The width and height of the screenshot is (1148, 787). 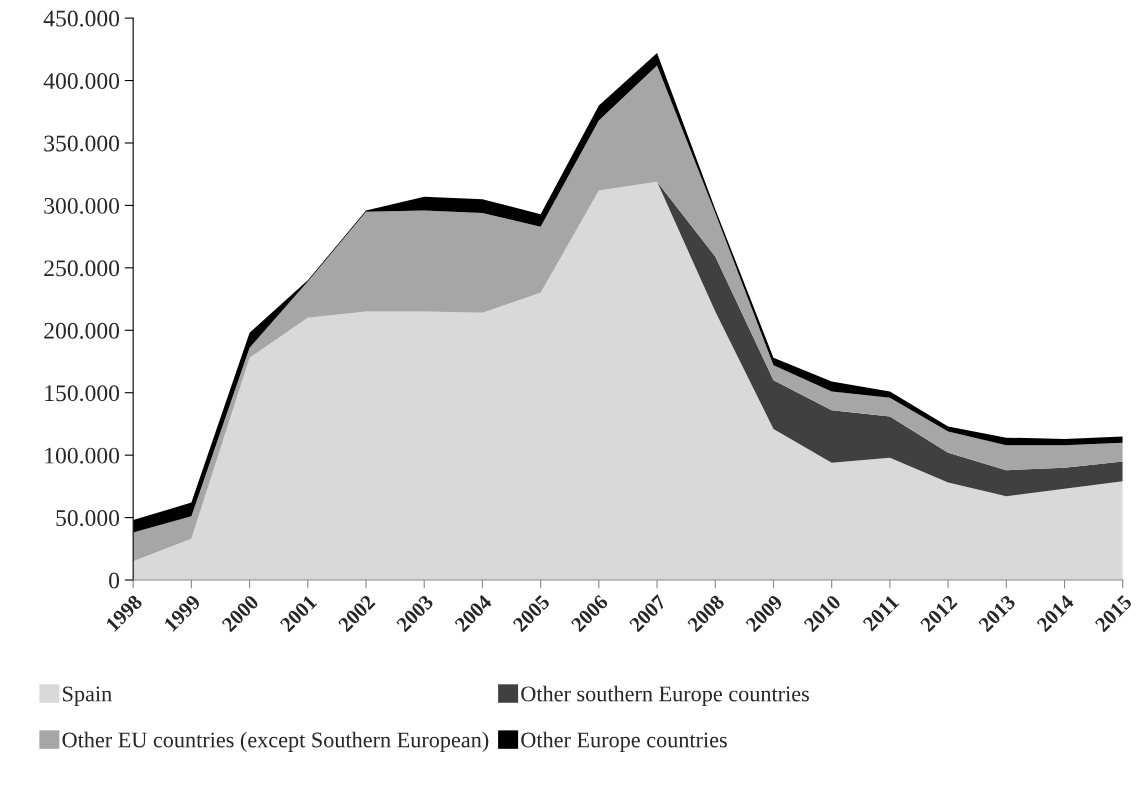 What do you see at coordinates (624, 741) in the screenshot?
I see `legend-label: Other Europe countries` at bounding box center [624, 741].